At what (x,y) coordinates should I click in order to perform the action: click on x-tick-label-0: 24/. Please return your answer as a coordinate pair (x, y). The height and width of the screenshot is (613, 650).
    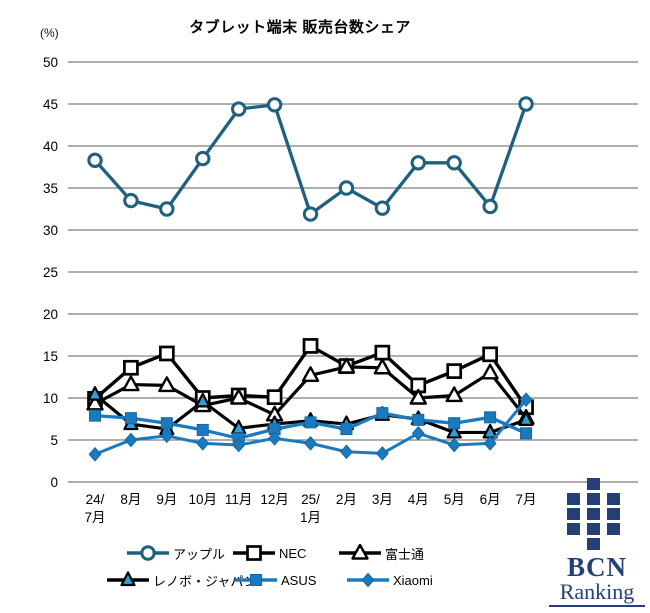
    Looking at the image, I should click on (95, 499).